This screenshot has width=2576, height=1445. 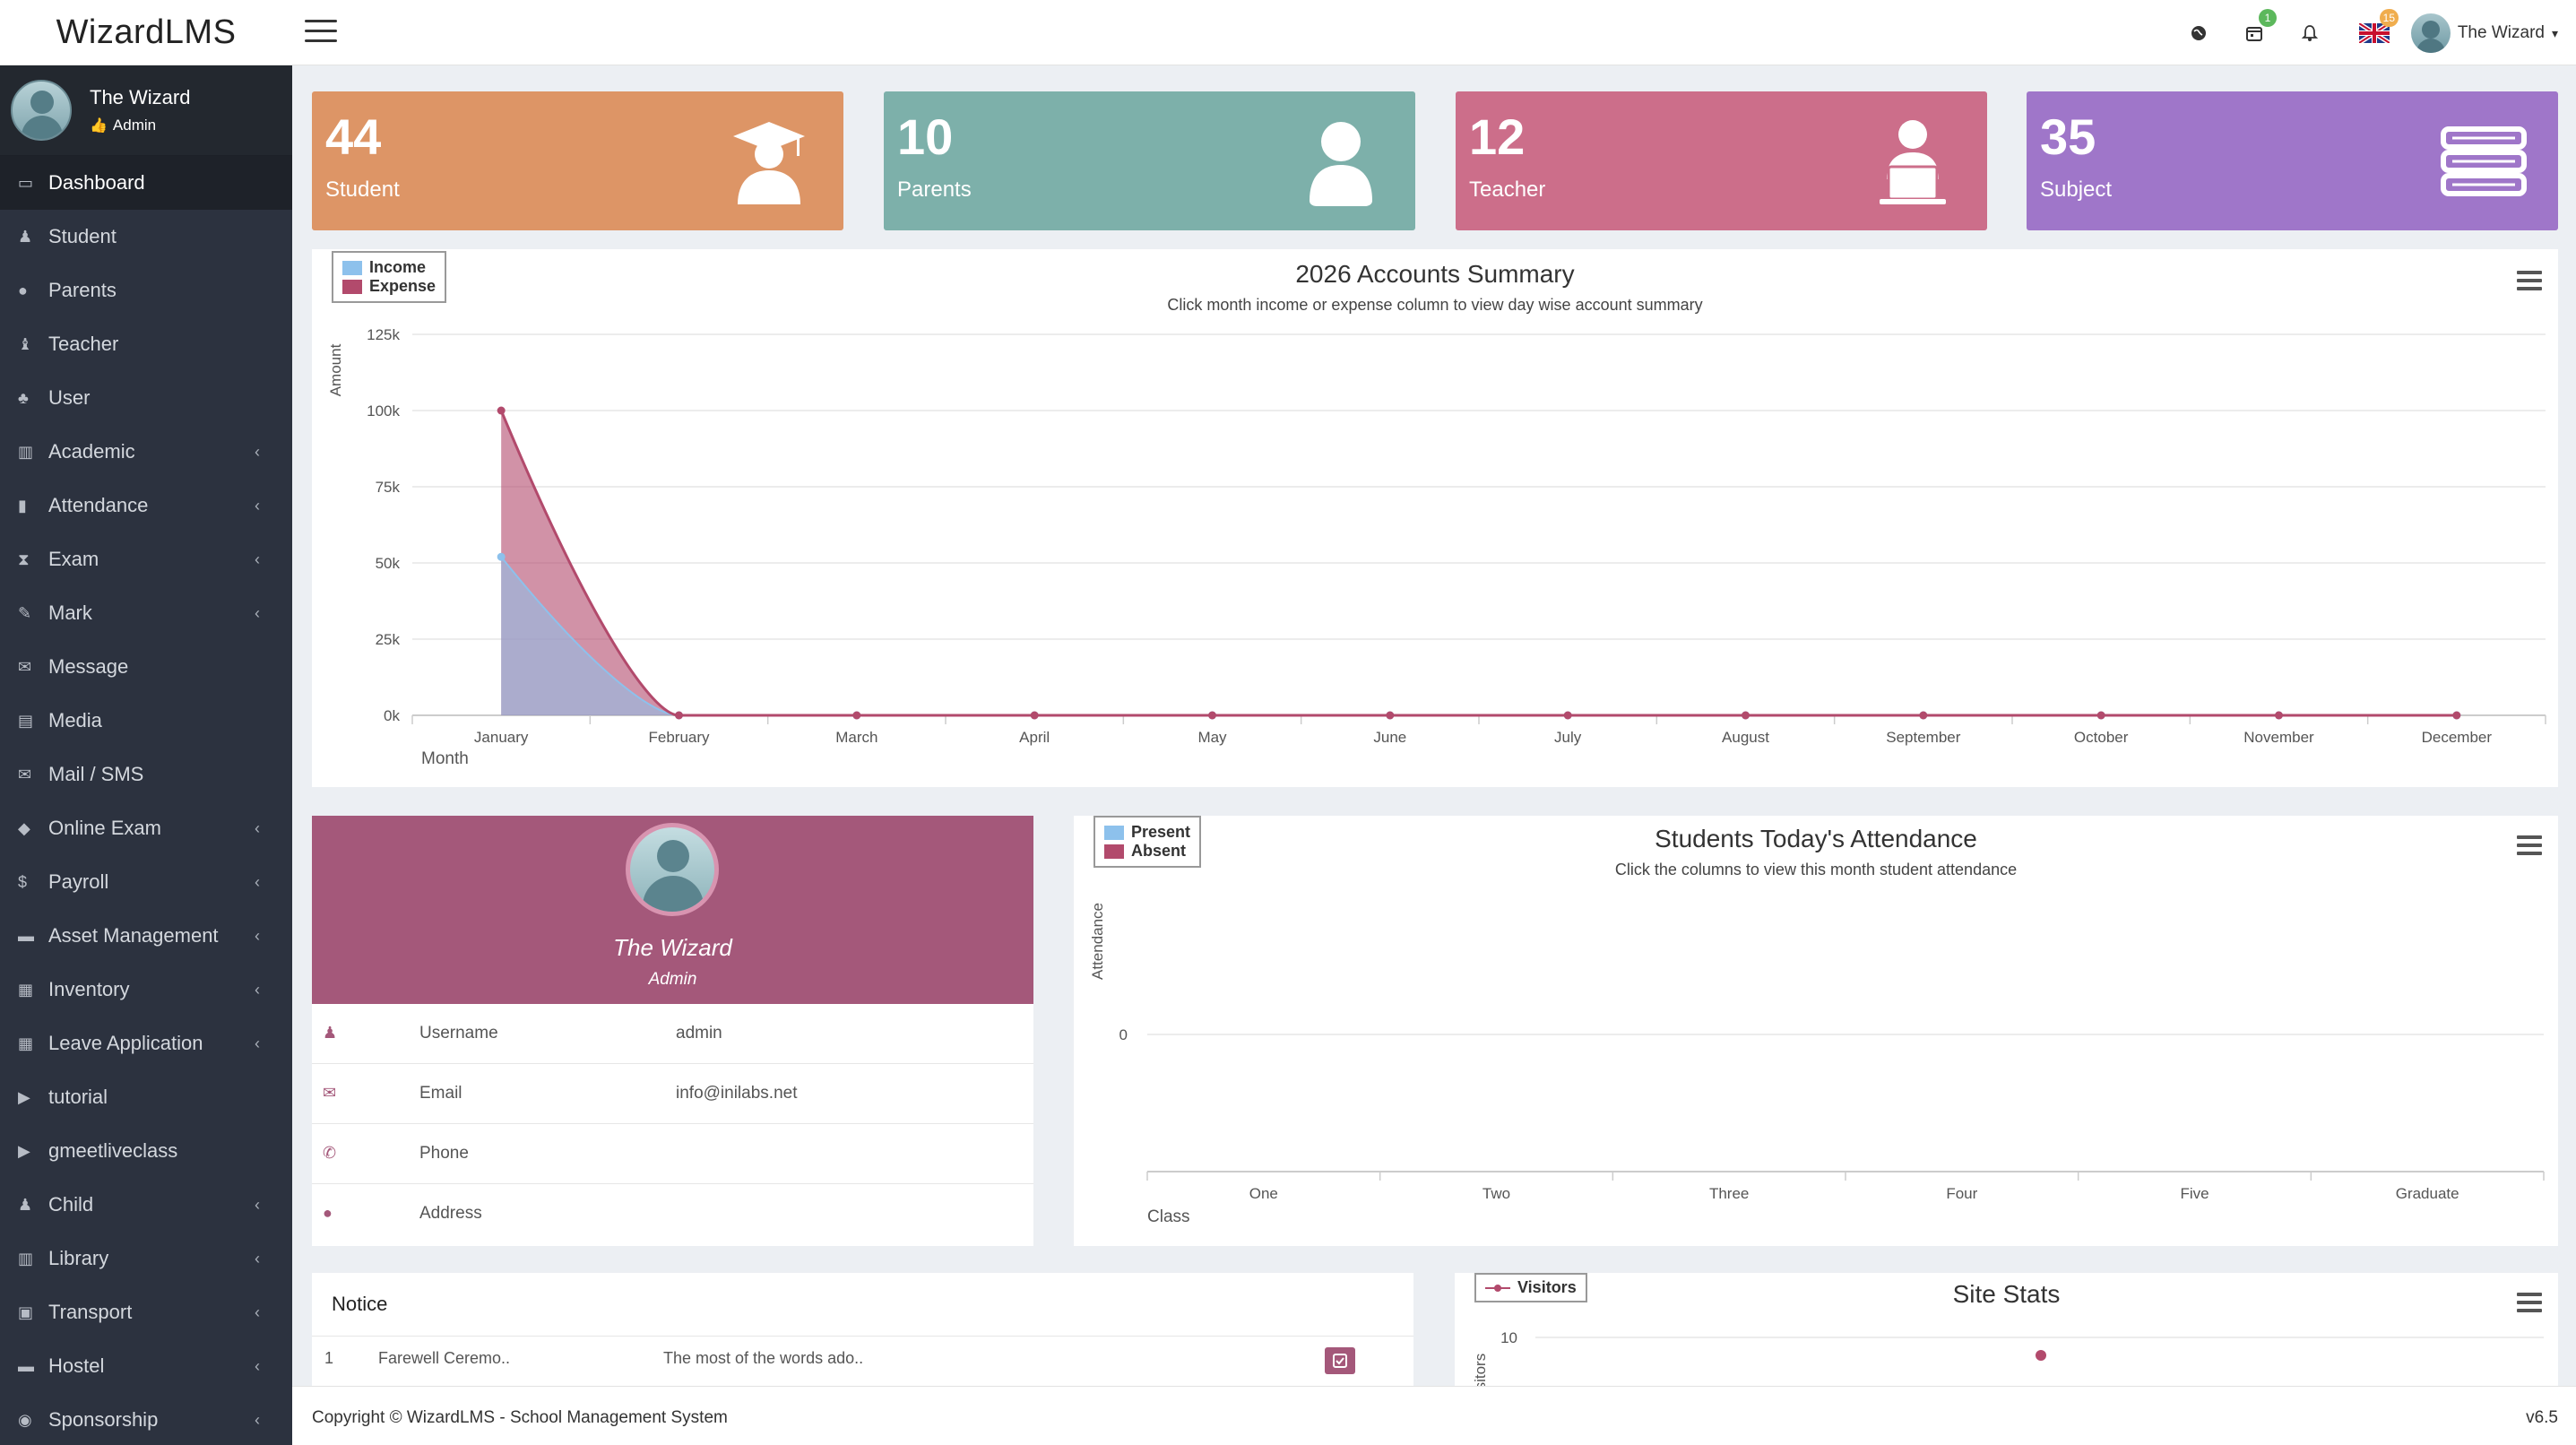 What do you see at coordinates (1479, 636) in the screenshot?
I see `area-income` at bounding box center [1479, 636].